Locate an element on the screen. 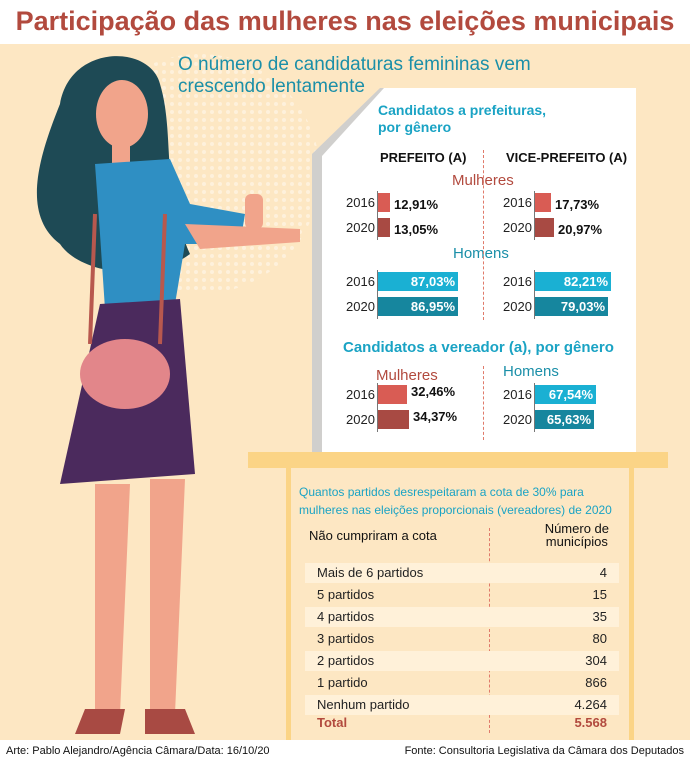  vereador-men-label: Homens is located at coordinates (531, 371).